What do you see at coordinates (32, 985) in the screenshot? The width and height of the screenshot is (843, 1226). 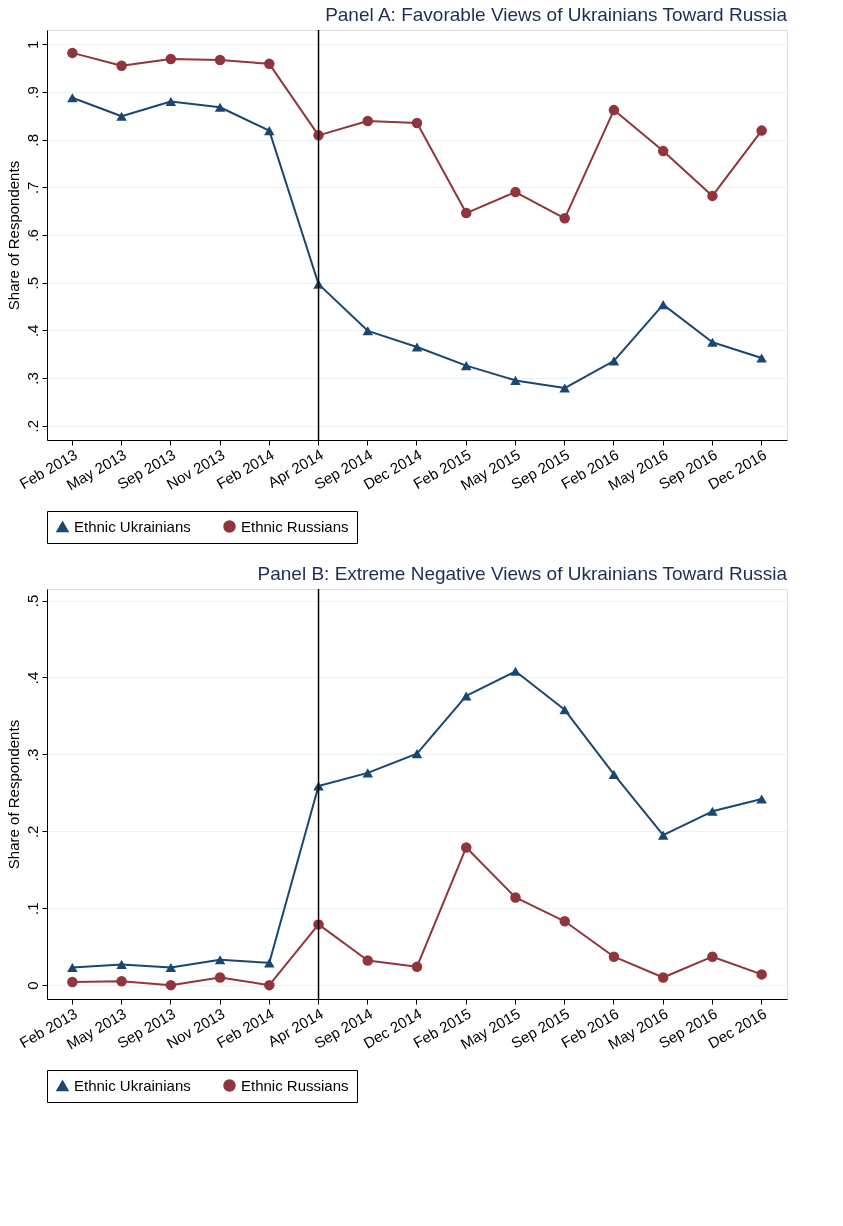 I see `y-tick-label: 0` at bounding box center [32, 985].